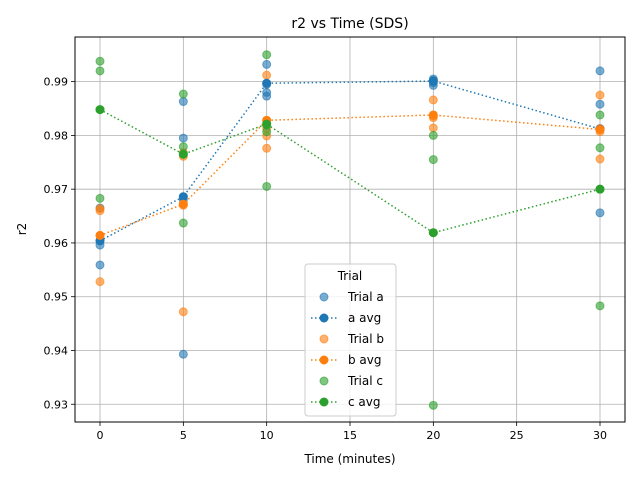 The width and height of the screenshot is (640, 480). What do you see at coordinates (324, 318) in the screenshot?
I see `legend-marker-avg_a` at bounding box center [324, 318].